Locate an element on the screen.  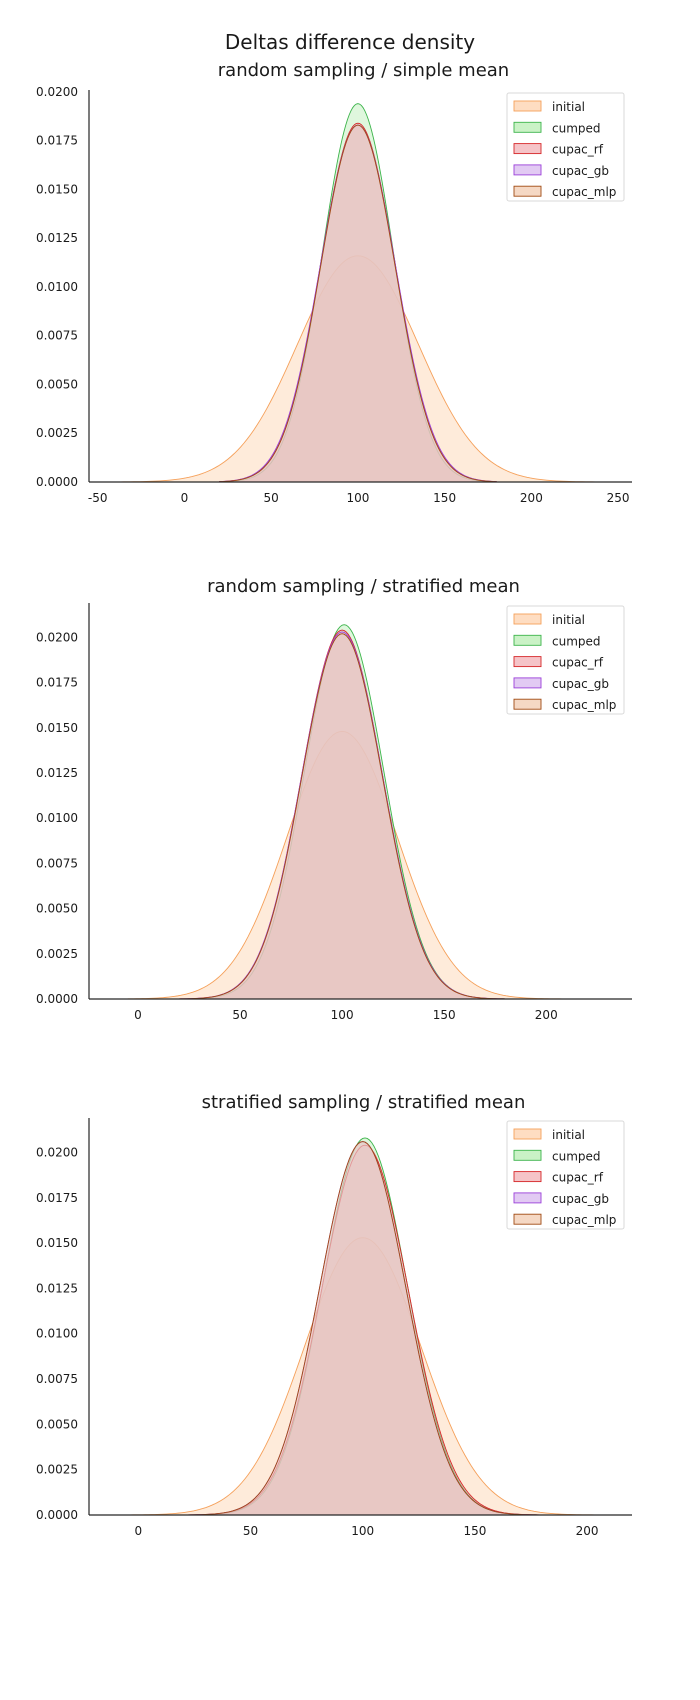
density-line-cumped is located at coordinates (358, 293).